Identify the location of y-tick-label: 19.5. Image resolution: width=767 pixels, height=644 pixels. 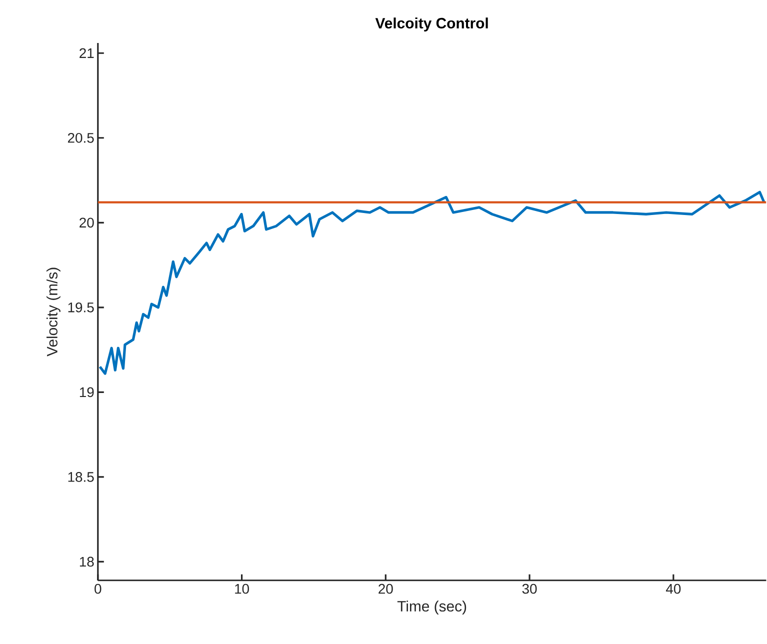
(81, 307).